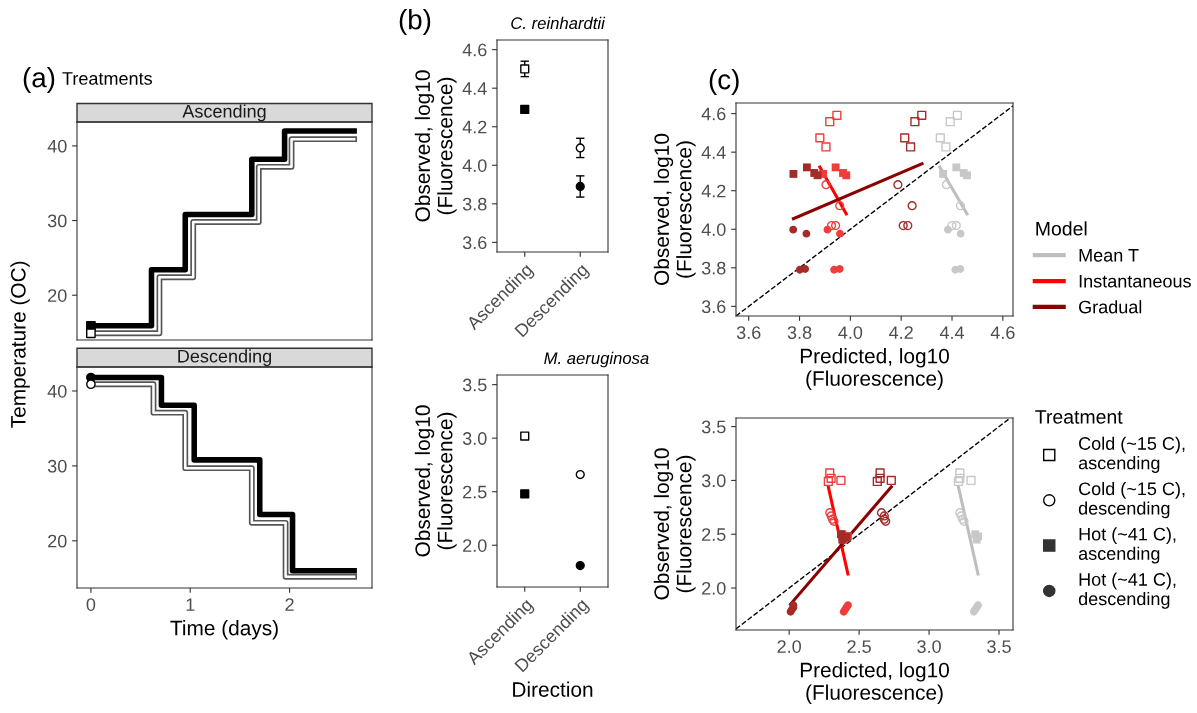 Image resolution: width=1197 pixels, height=713 pixels. I want to click on y-axis-title: Temperature (OC), so click(20, 344).